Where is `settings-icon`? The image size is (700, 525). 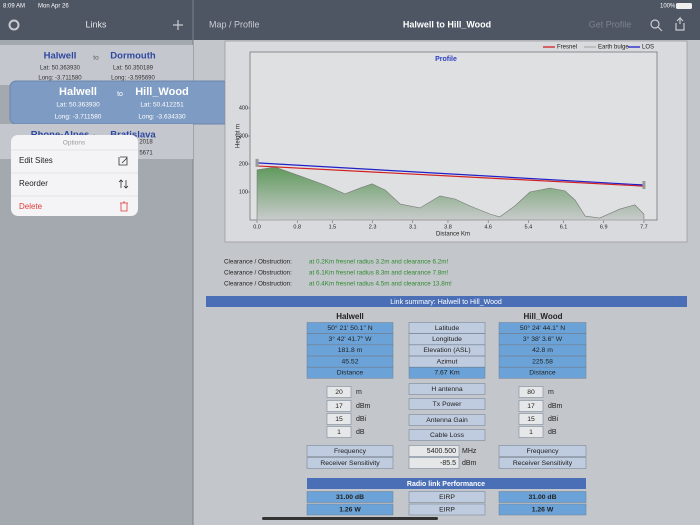
settings-icon is located at coordinates (14, 25).